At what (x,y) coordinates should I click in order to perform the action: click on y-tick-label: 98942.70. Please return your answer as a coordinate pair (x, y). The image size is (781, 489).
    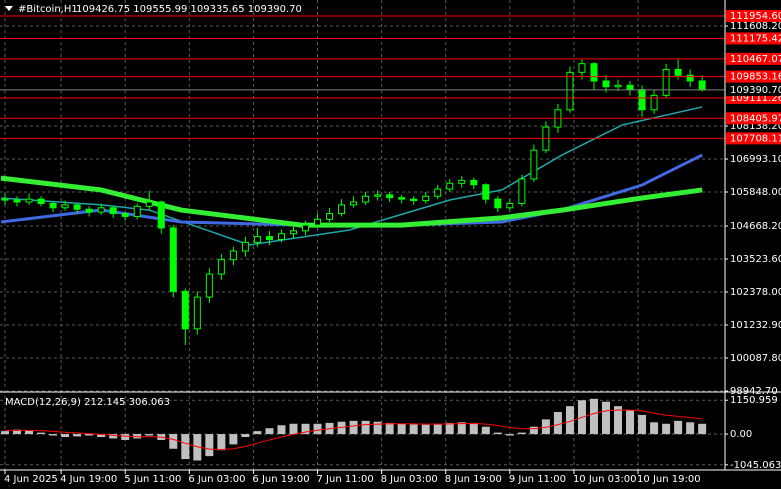
    Looking at the image, I should click on (754, 391).